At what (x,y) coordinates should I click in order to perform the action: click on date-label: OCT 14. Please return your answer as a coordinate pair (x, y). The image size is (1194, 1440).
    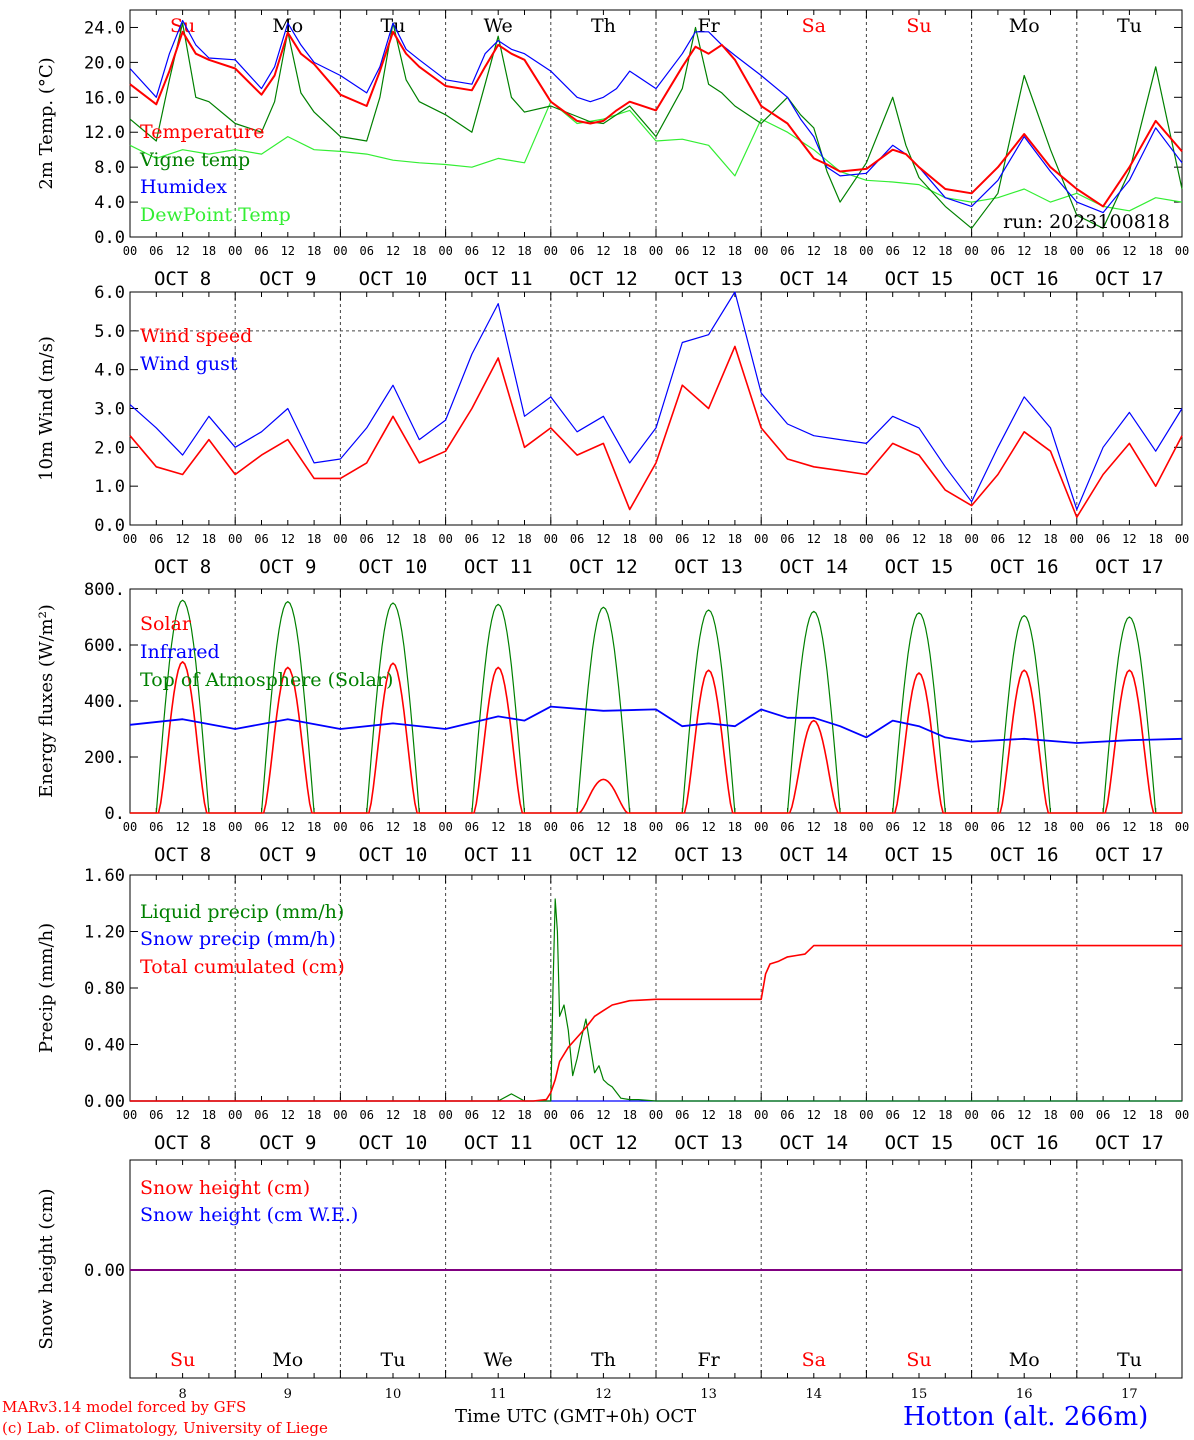
    Looking at the image, I should click on (813, 567).